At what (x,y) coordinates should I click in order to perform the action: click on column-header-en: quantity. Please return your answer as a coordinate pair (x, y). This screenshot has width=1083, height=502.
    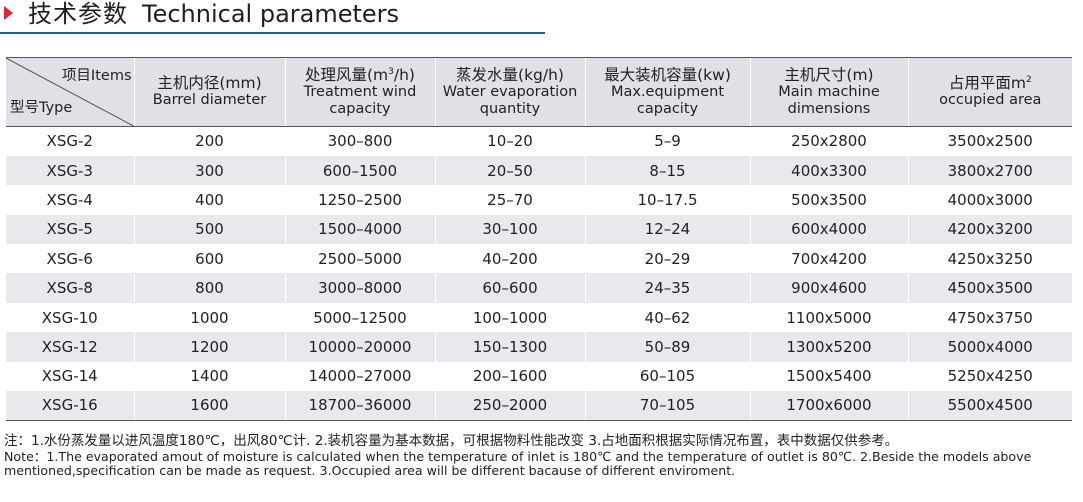
    Looking at the image, I should click on (510, 108).